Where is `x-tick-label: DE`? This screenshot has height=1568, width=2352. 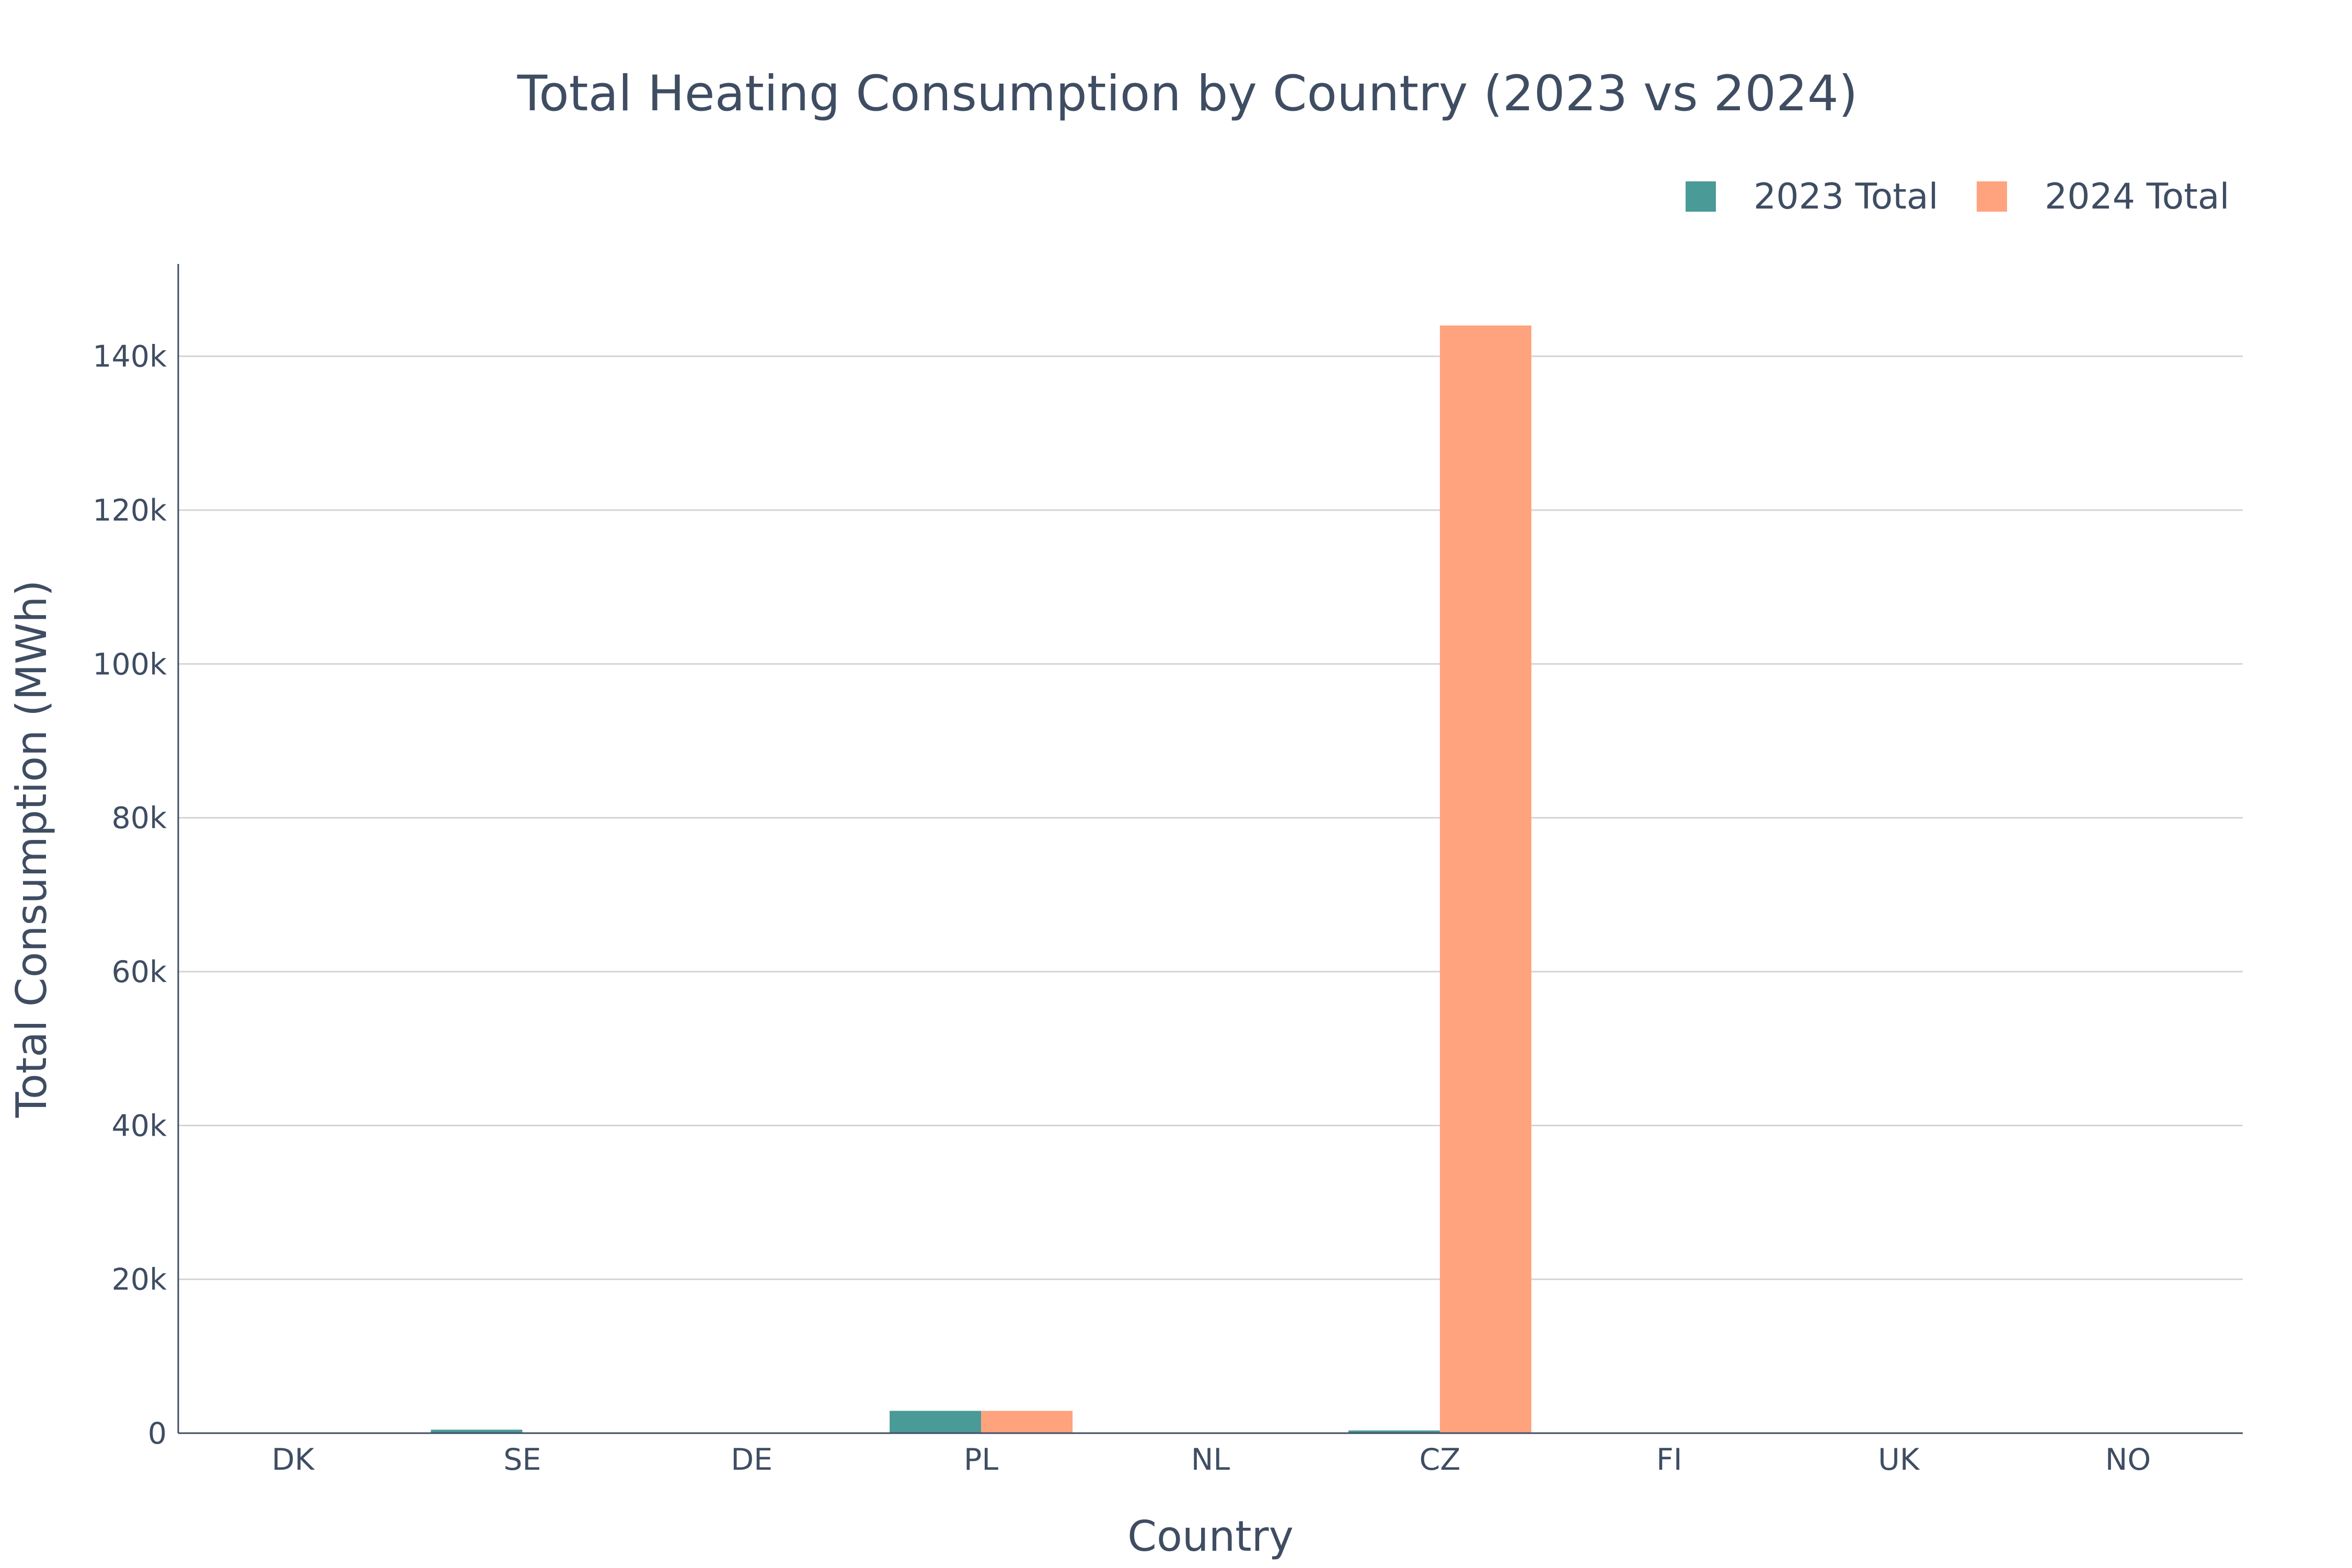
x-tick-label: DE is located at coordinates (752, 1460).